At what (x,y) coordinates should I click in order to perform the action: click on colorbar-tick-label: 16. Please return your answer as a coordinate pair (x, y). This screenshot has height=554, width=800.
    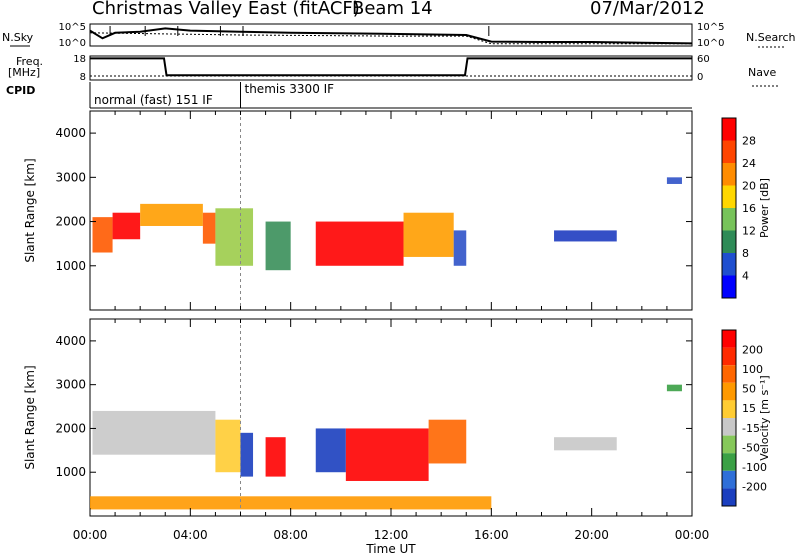
    Looking at the image, I should click on (749, 208).